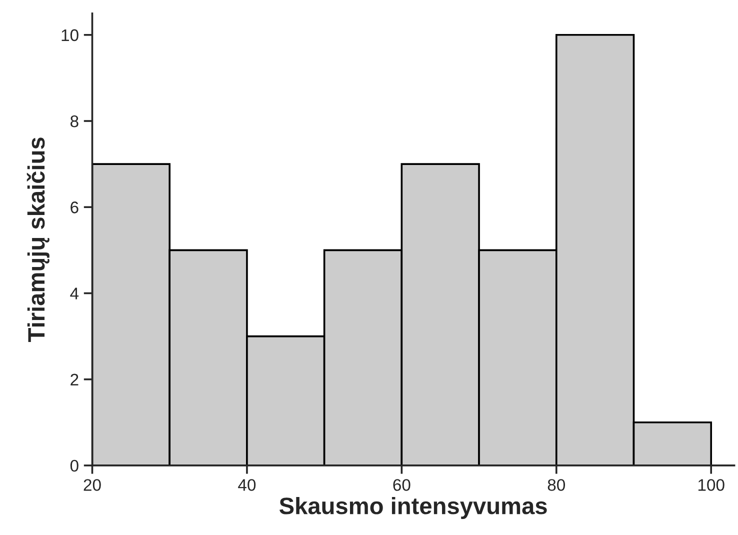 The width and height of the screenshot is (738, 535). Describe the element at coordinates (38, 240) in the screenshot. I see `y-axis-title: Tiriamųjų skaičius` at that location.